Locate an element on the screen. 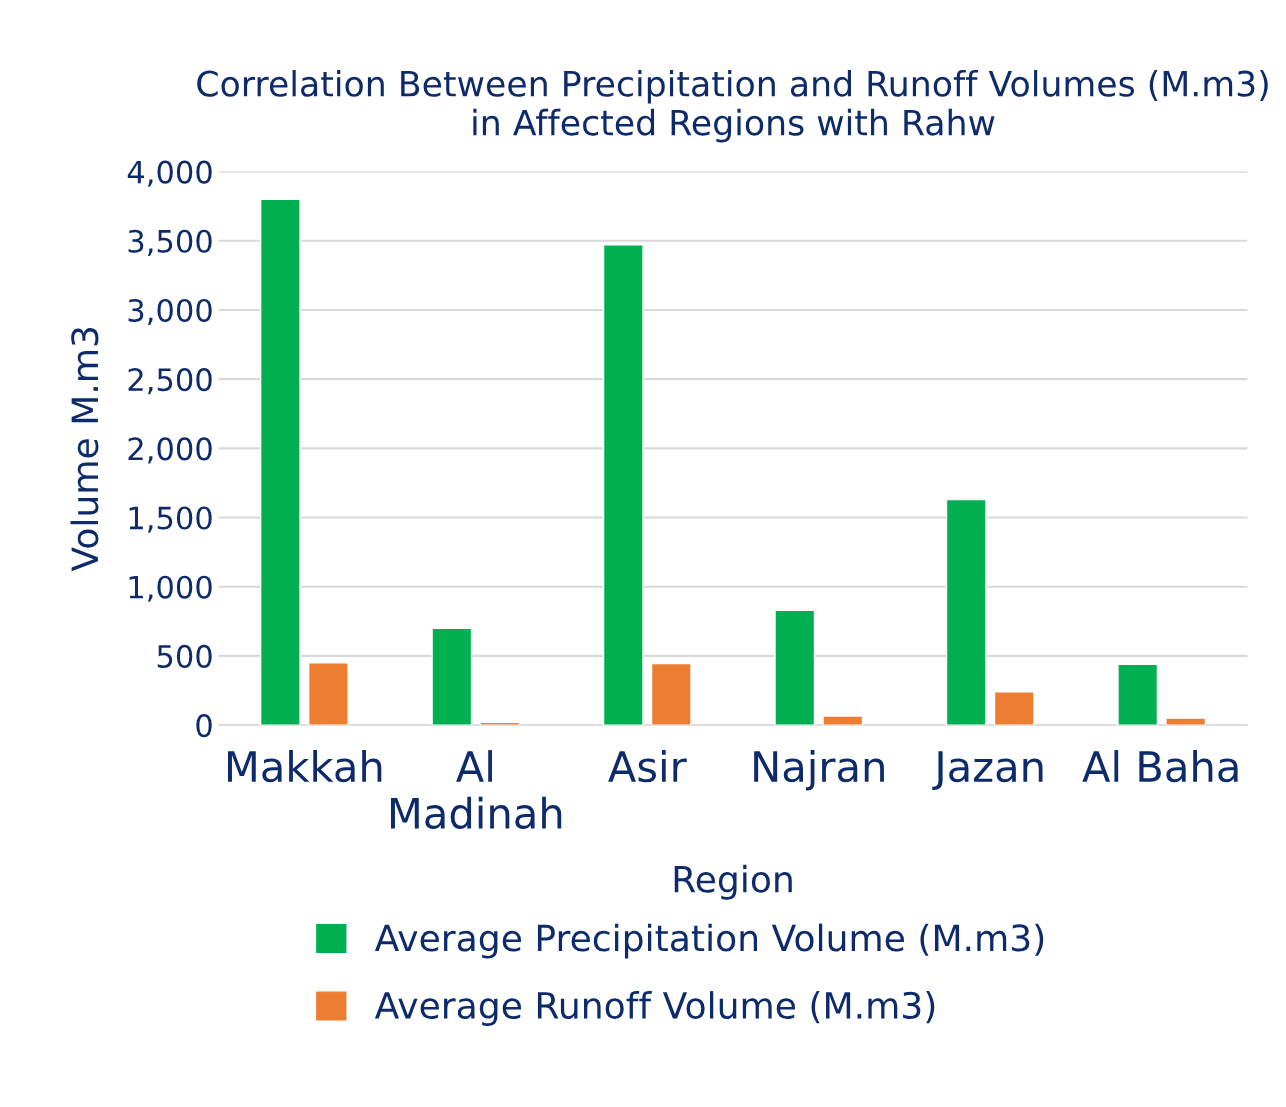  x-tick-label: Jazan is located at coordinates (987, 771).